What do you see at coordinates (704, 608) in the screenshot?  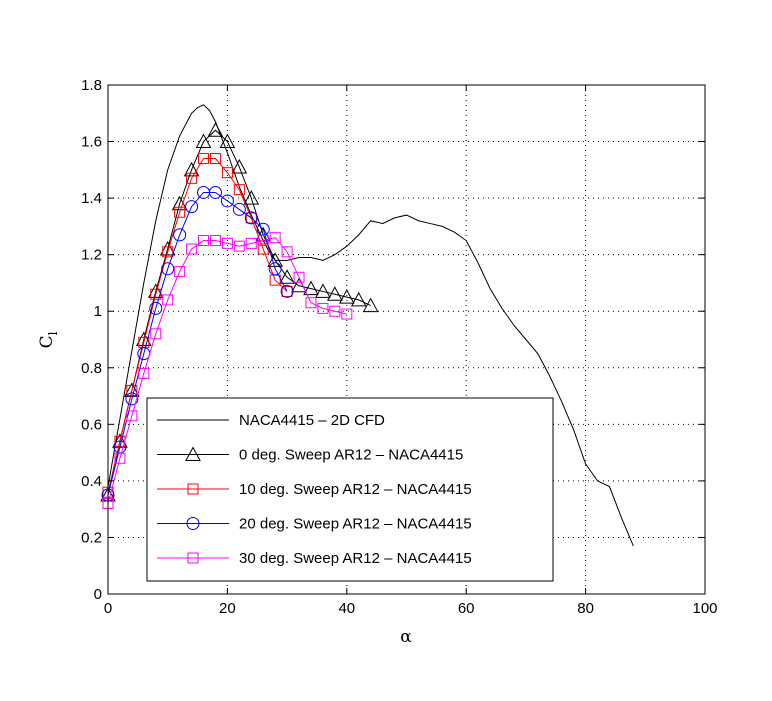 I see `x-tick-label: 100` at bounding box center [704, 608].